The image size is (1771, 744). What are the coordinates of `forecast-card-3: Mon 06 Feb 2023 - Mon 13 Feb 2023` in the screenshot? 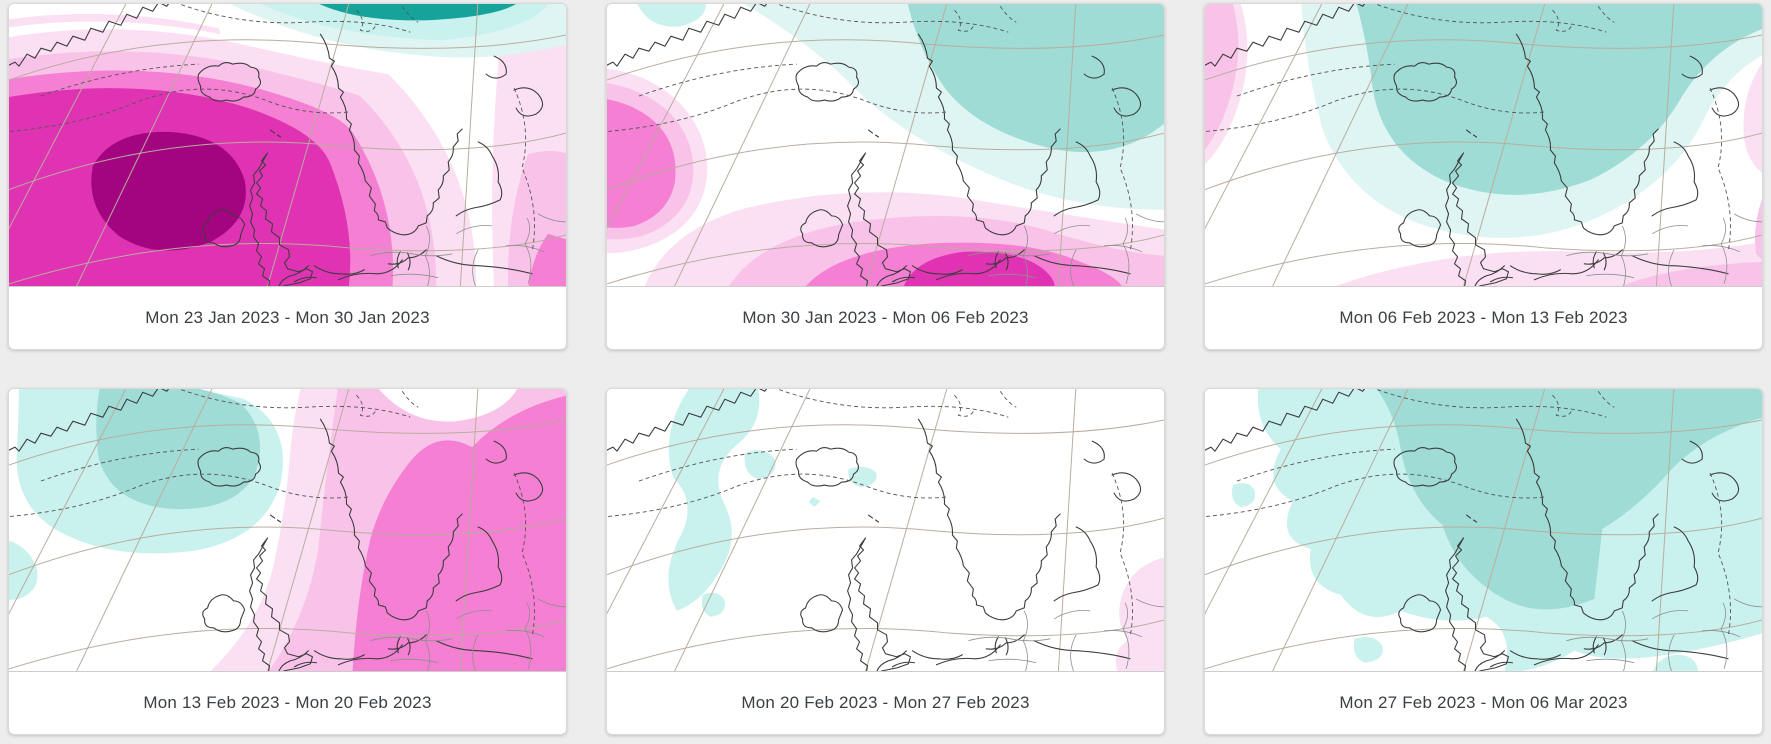 It's located at (1483, 176).